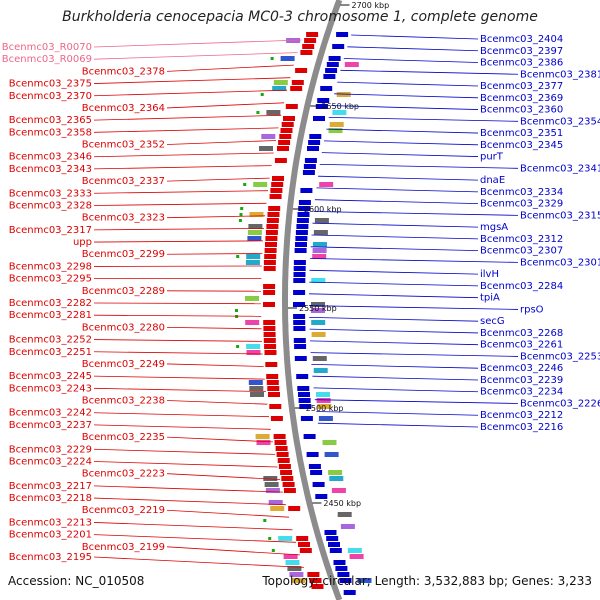 The height and width of the screenshot is (600, 600). Describe the element at coordinates (50, 557) in the screenshot. I see `left-gene-label: Bcenmc03_2195` at that location.